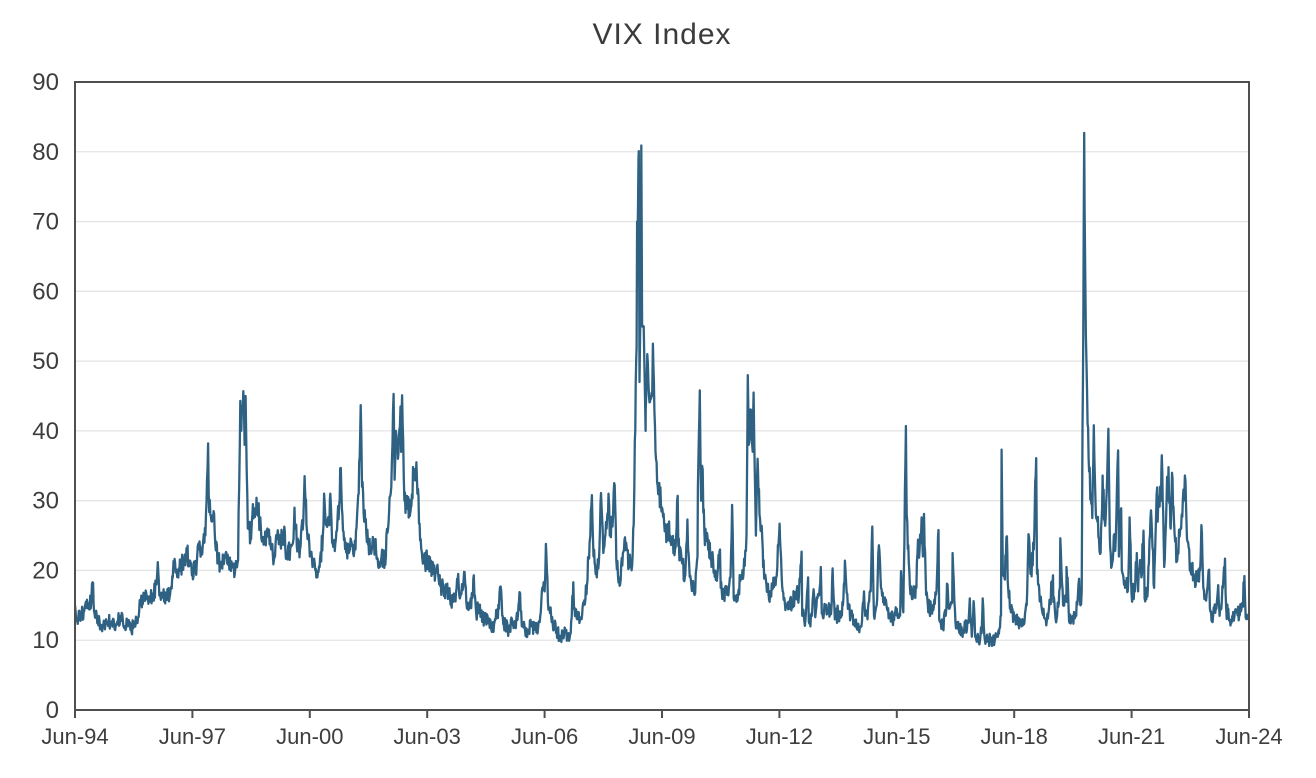 Image resolution: width=1316 pixels, height=778 pixels. What do you see at coordinates (45, 431) in the screenshot?
I see `y-axis-label-40: 40` at bounding box center [45, 431].